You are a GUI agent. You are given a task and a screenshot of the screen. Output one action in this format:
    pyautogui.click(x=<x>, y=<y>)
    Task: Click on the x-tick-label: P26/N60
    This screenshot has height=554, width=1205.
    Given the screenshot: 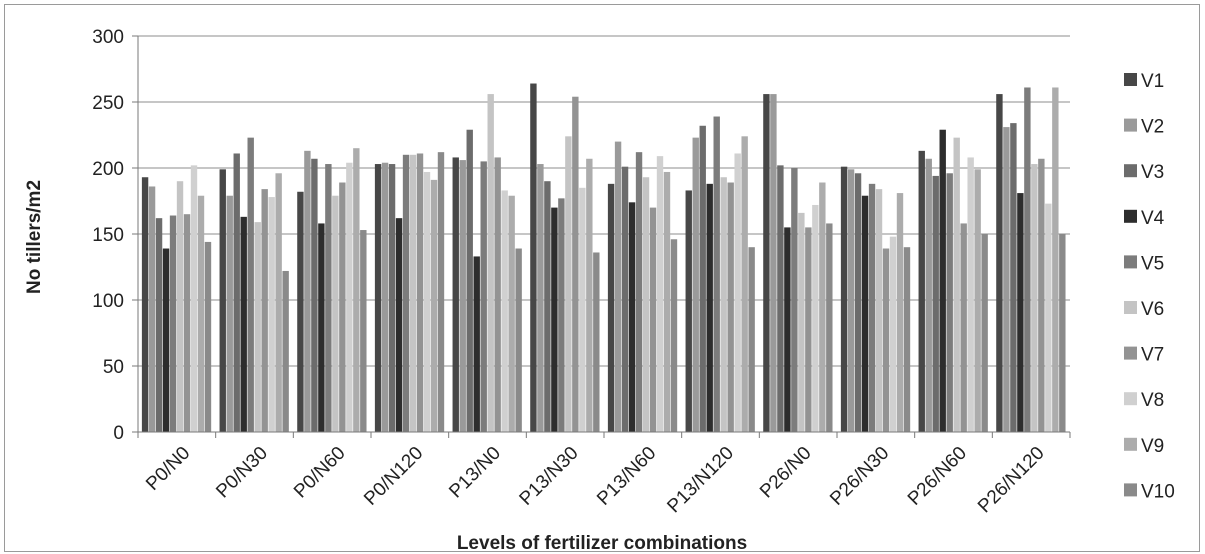 What is the action you would take?
    pyautogui.click(x=937, y=476)
    